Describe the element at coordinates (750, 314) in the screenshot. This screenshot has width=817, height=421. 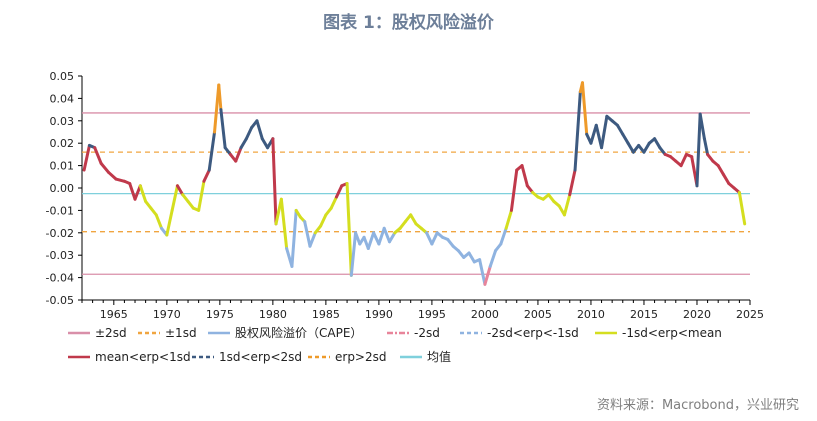
I see `x-tick-label: 2025` at that location.